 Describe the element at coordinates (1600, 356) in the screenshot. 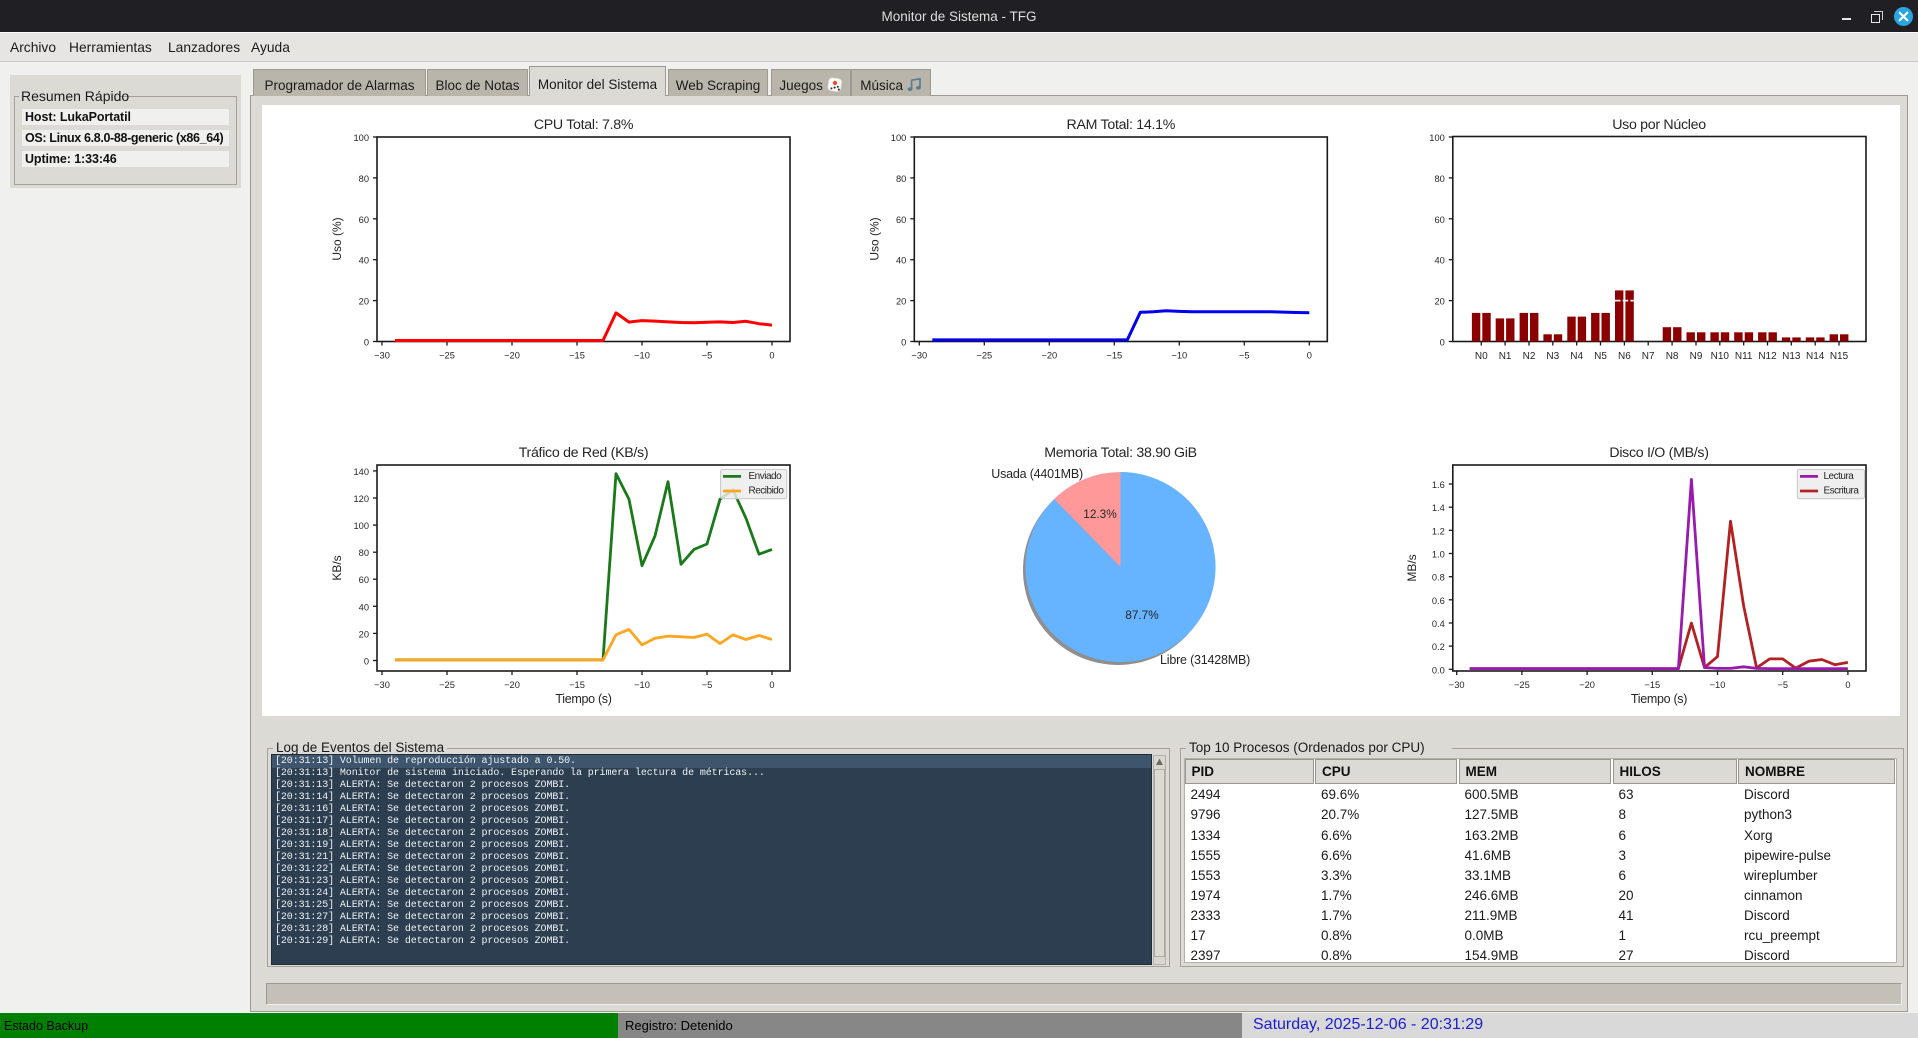

I see `svg-text: N5` at that location.